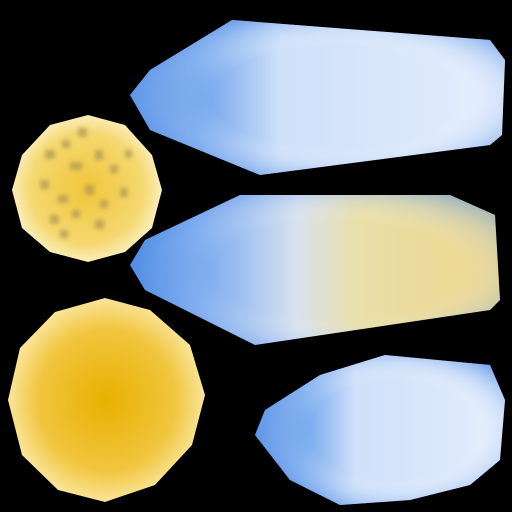  What do you see at coordinates (87, 188) in the screenshot?
I see `disc-spotted` at bounding box center [87, 188].